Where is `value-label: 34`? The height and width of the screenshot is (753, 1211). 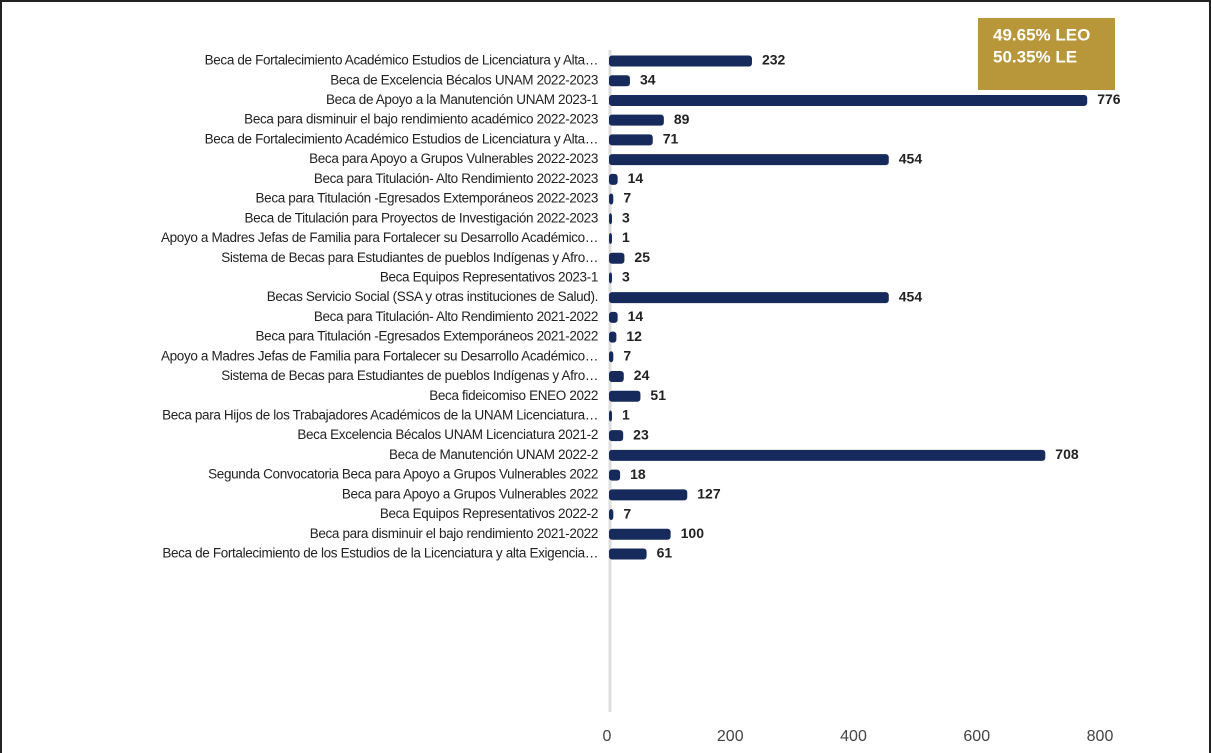
value-label: 34 is located at coordinates (648, 79).